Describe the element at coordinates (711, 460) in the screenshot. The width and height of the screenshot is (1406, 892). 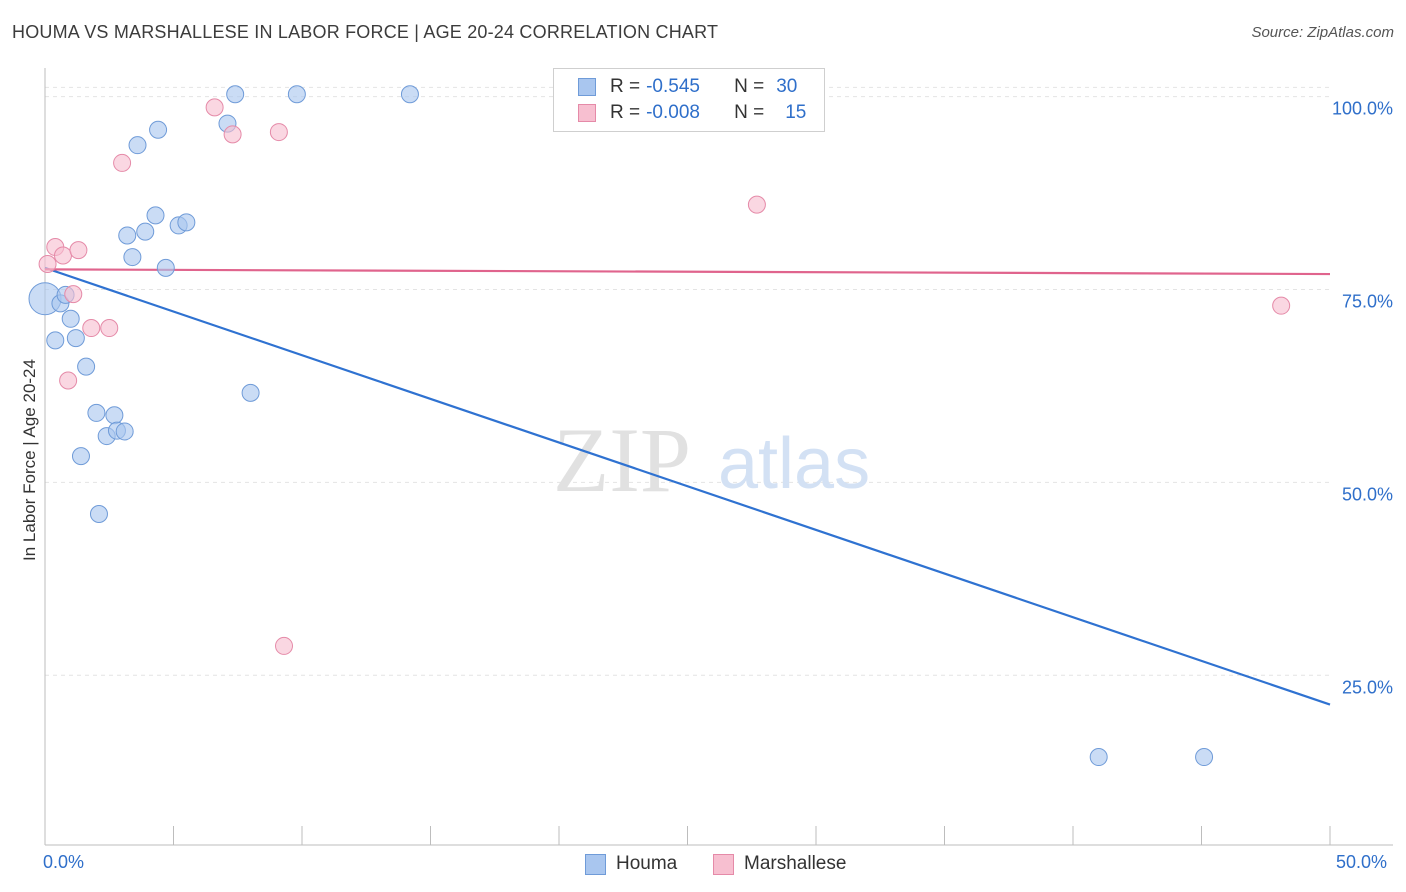
I see `watermark: ZIP atlas` at that location.